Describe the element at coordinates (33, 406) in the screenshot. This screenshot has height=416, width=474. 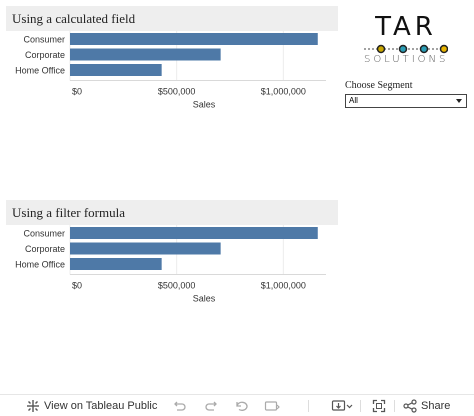
I see `tableau-icon` at that location.